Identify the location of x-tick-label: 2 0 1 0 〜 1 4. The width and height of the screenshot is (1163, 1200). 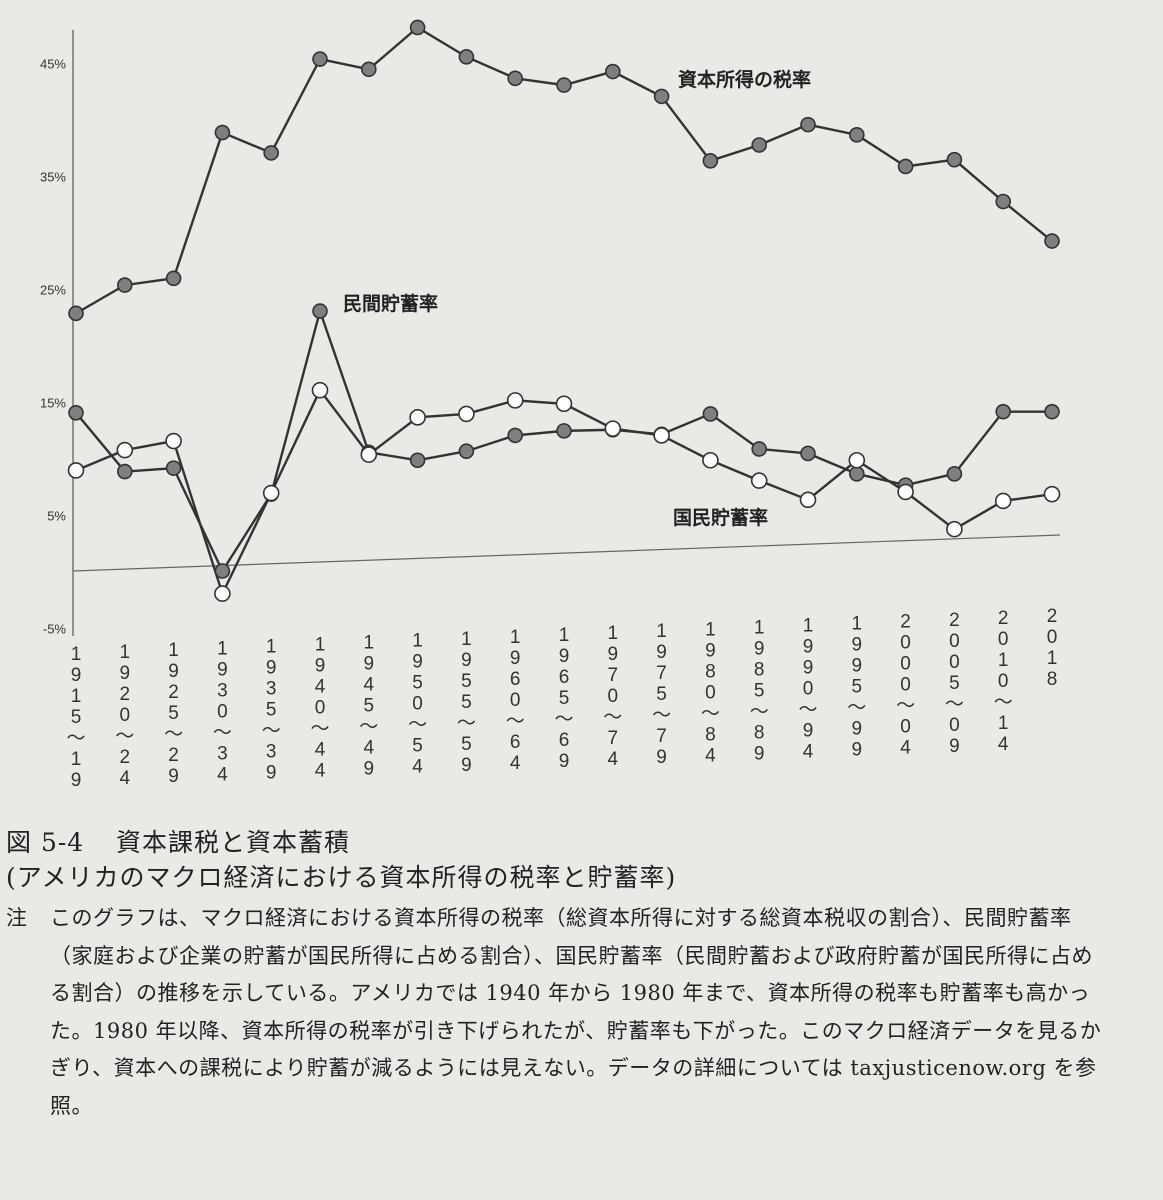
(1003, 681).